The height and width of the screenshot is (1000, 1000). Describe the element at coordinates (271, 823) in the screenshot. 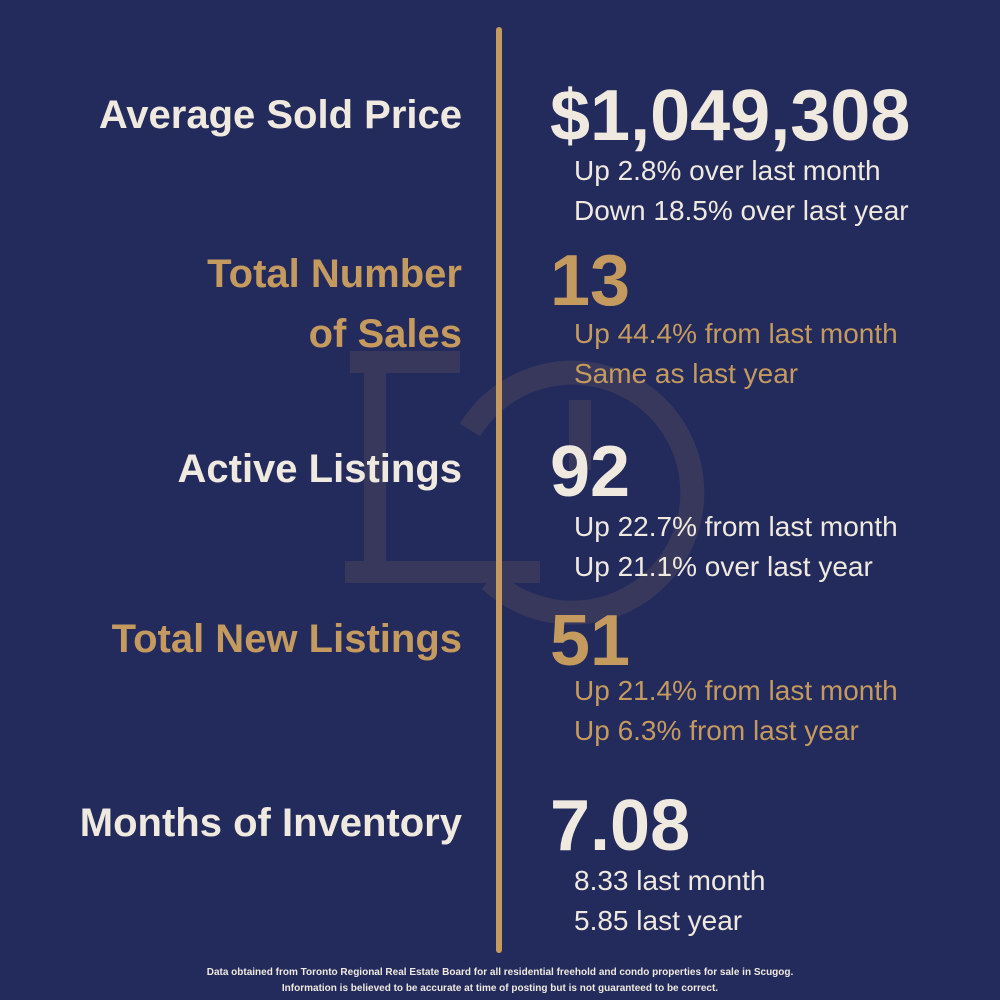

I see `metric-label: Months of Inventory` at that location.